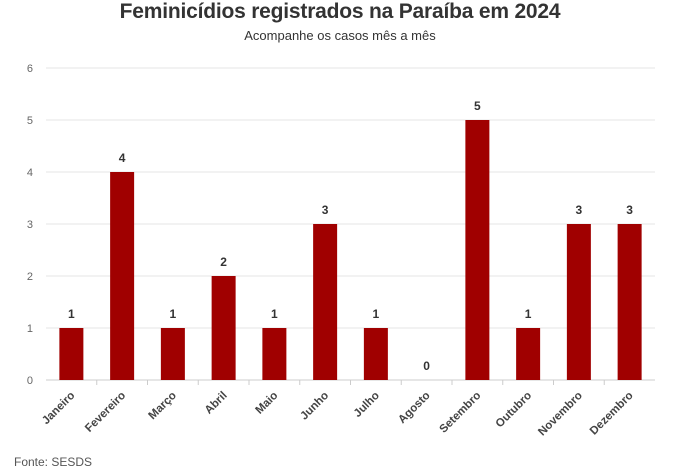 Image resolution: width=680 pixels, height=470 pixels. What do you see at coordinates (477, 106) in the screenshot?
I see `data-label: 5` at bounding box center [477, 106].